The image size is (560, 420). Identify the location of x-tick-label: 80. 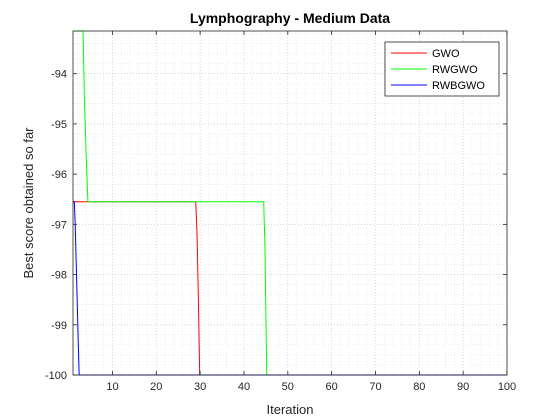
(419, 387).